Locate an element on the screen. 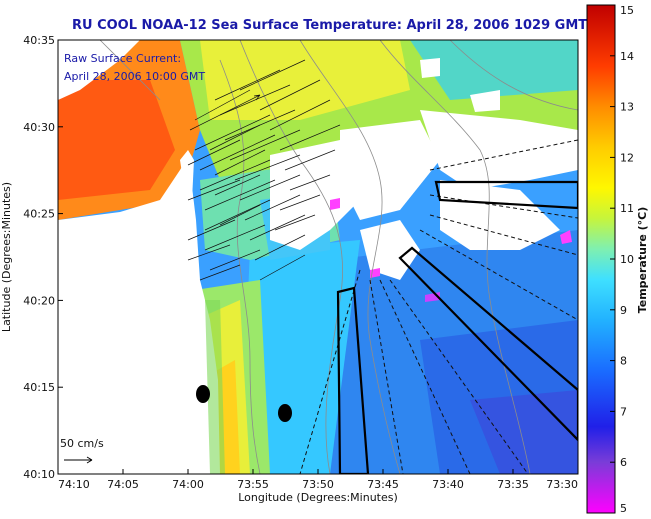 The height and width of the screenshot is (519, 651). x-tick-label: 73:55 is located at coordinates (253, 484).